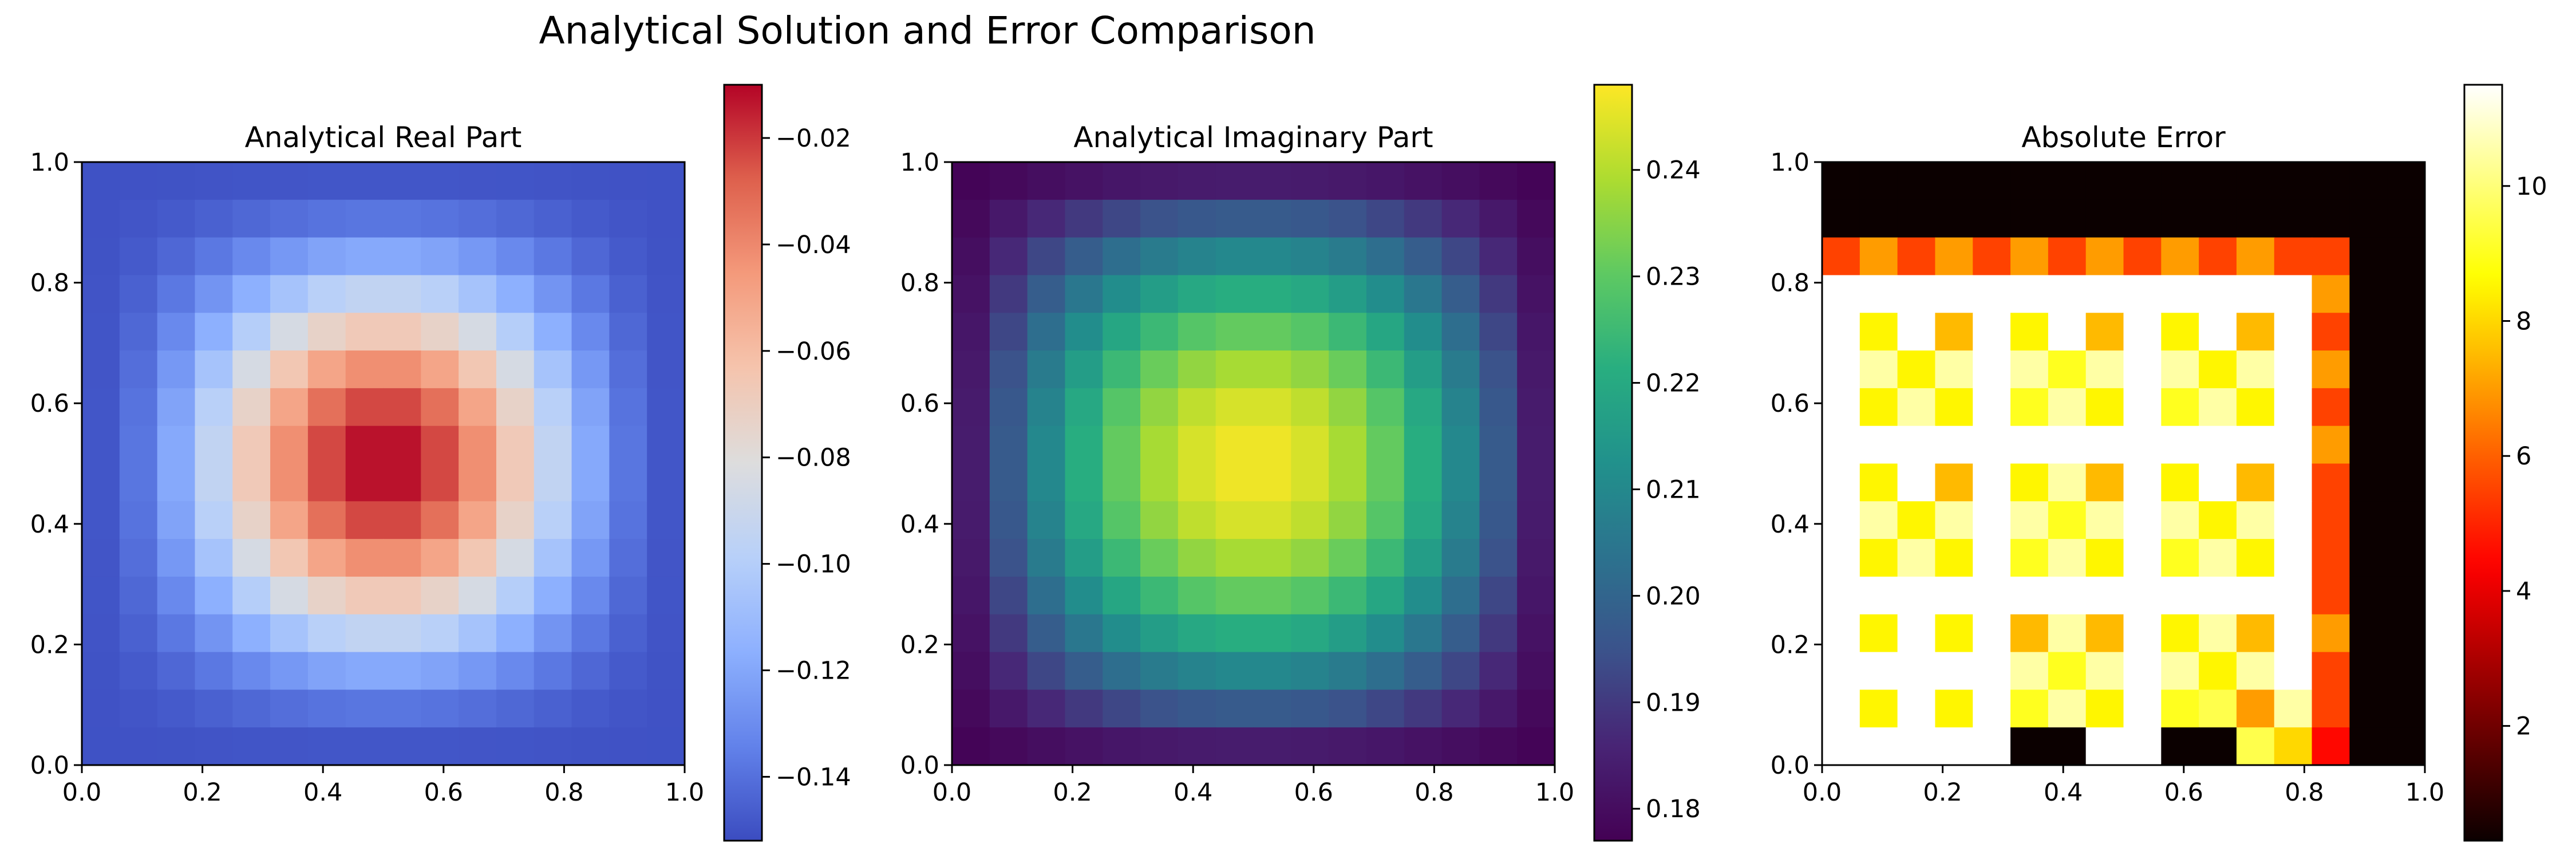  I want to click on colorbar-tick-label: −0.08, so click(813, 458).